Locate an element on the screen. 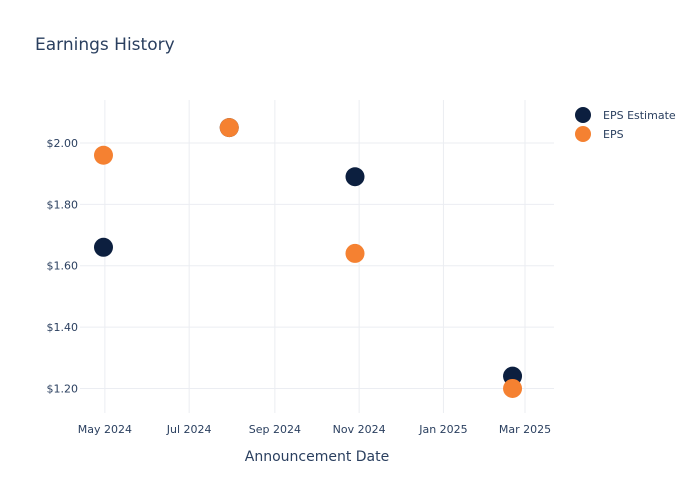  x-tick-label: Sep 2024 is located at coordinates (275, 429).